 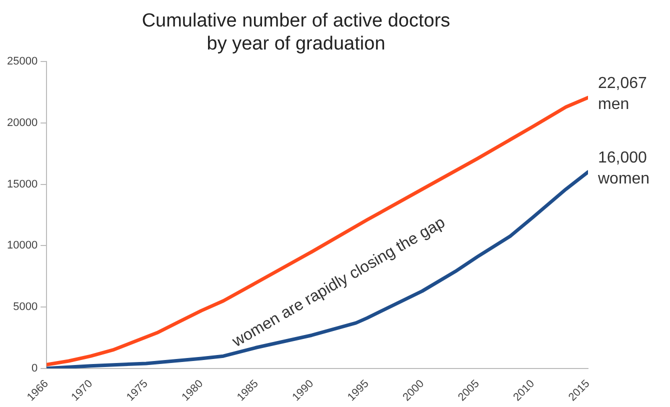 I want to click on data-label: 16,000, so click(x=623, y=157).